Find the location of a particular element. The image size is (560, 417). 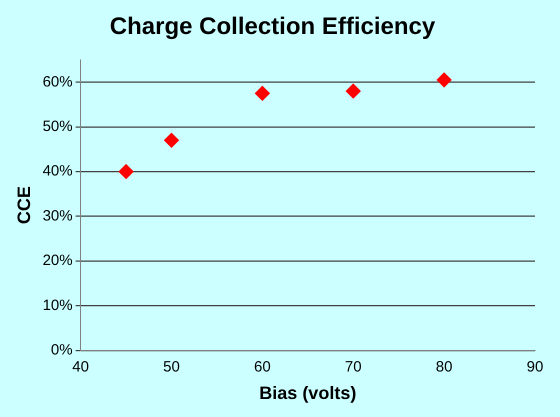

y-tick-label: 50% is located at coordinates (57, 126).